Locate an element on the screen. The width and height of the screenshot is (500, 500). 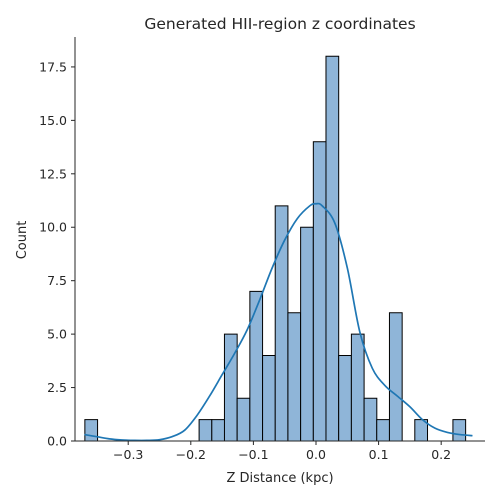
y-tick-label-6: 15.0 is located at coordinates (53, 120).